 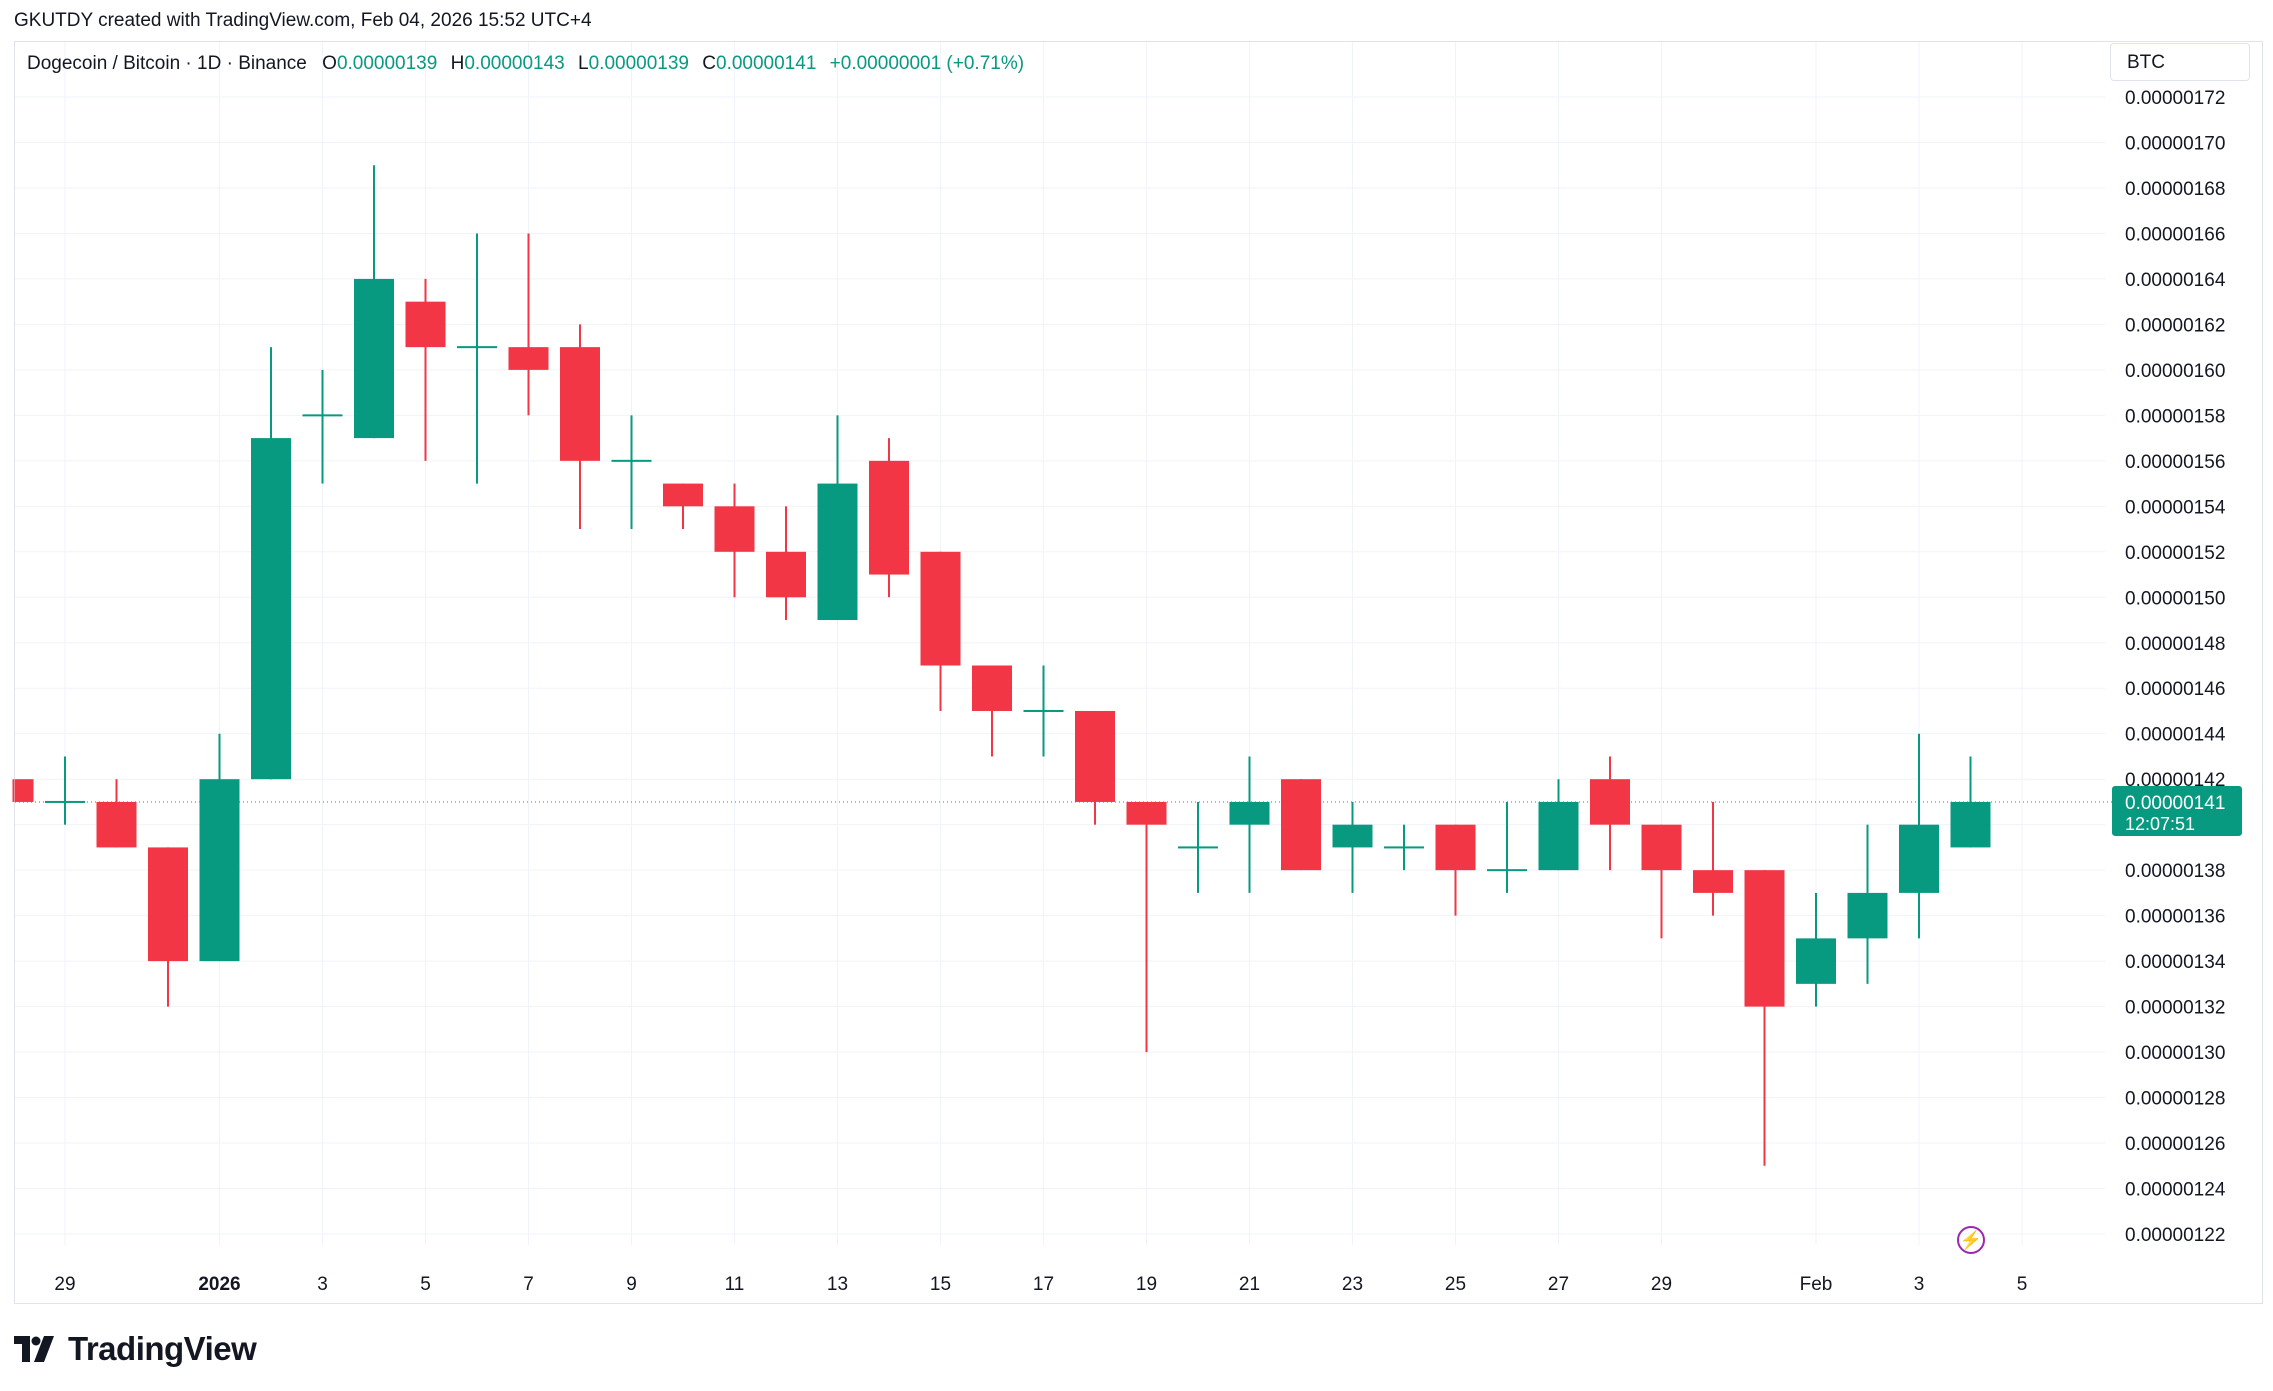 I want to click on price-tick-label: 0.00000150, so click(x=2175, y=598).